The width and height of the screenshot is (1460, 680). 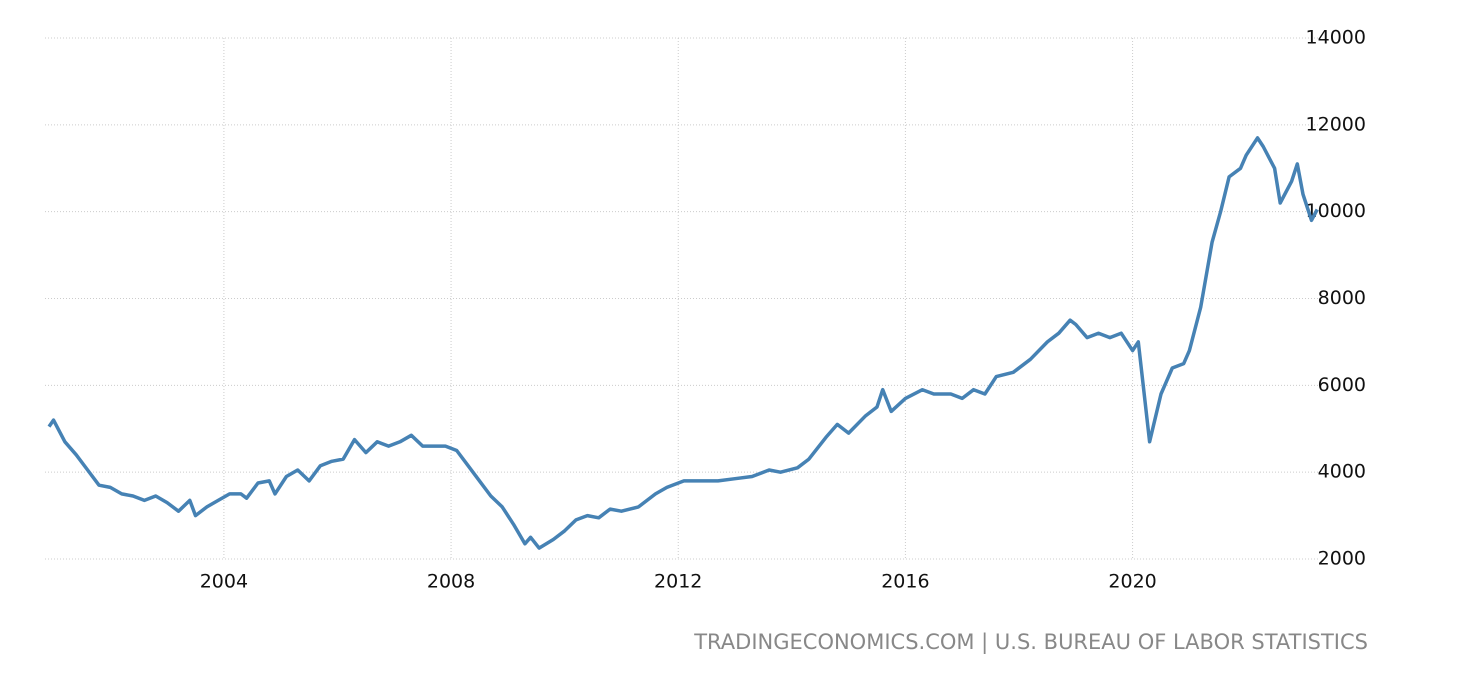 What do you see at coordinates (1132, 582) in the screenshot?
I see `x-tick-label: 2020` at bounding box center [1132, 582].